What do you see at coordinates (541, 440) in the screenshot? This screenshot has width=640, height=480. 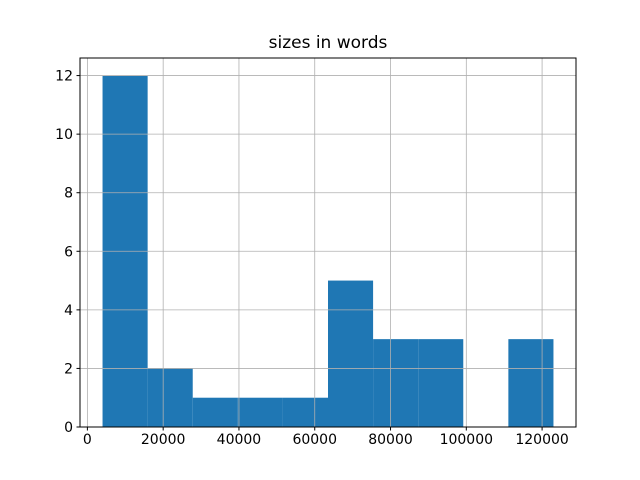 I see `x-tick-label: 120000` at bounding box center [541, 440].